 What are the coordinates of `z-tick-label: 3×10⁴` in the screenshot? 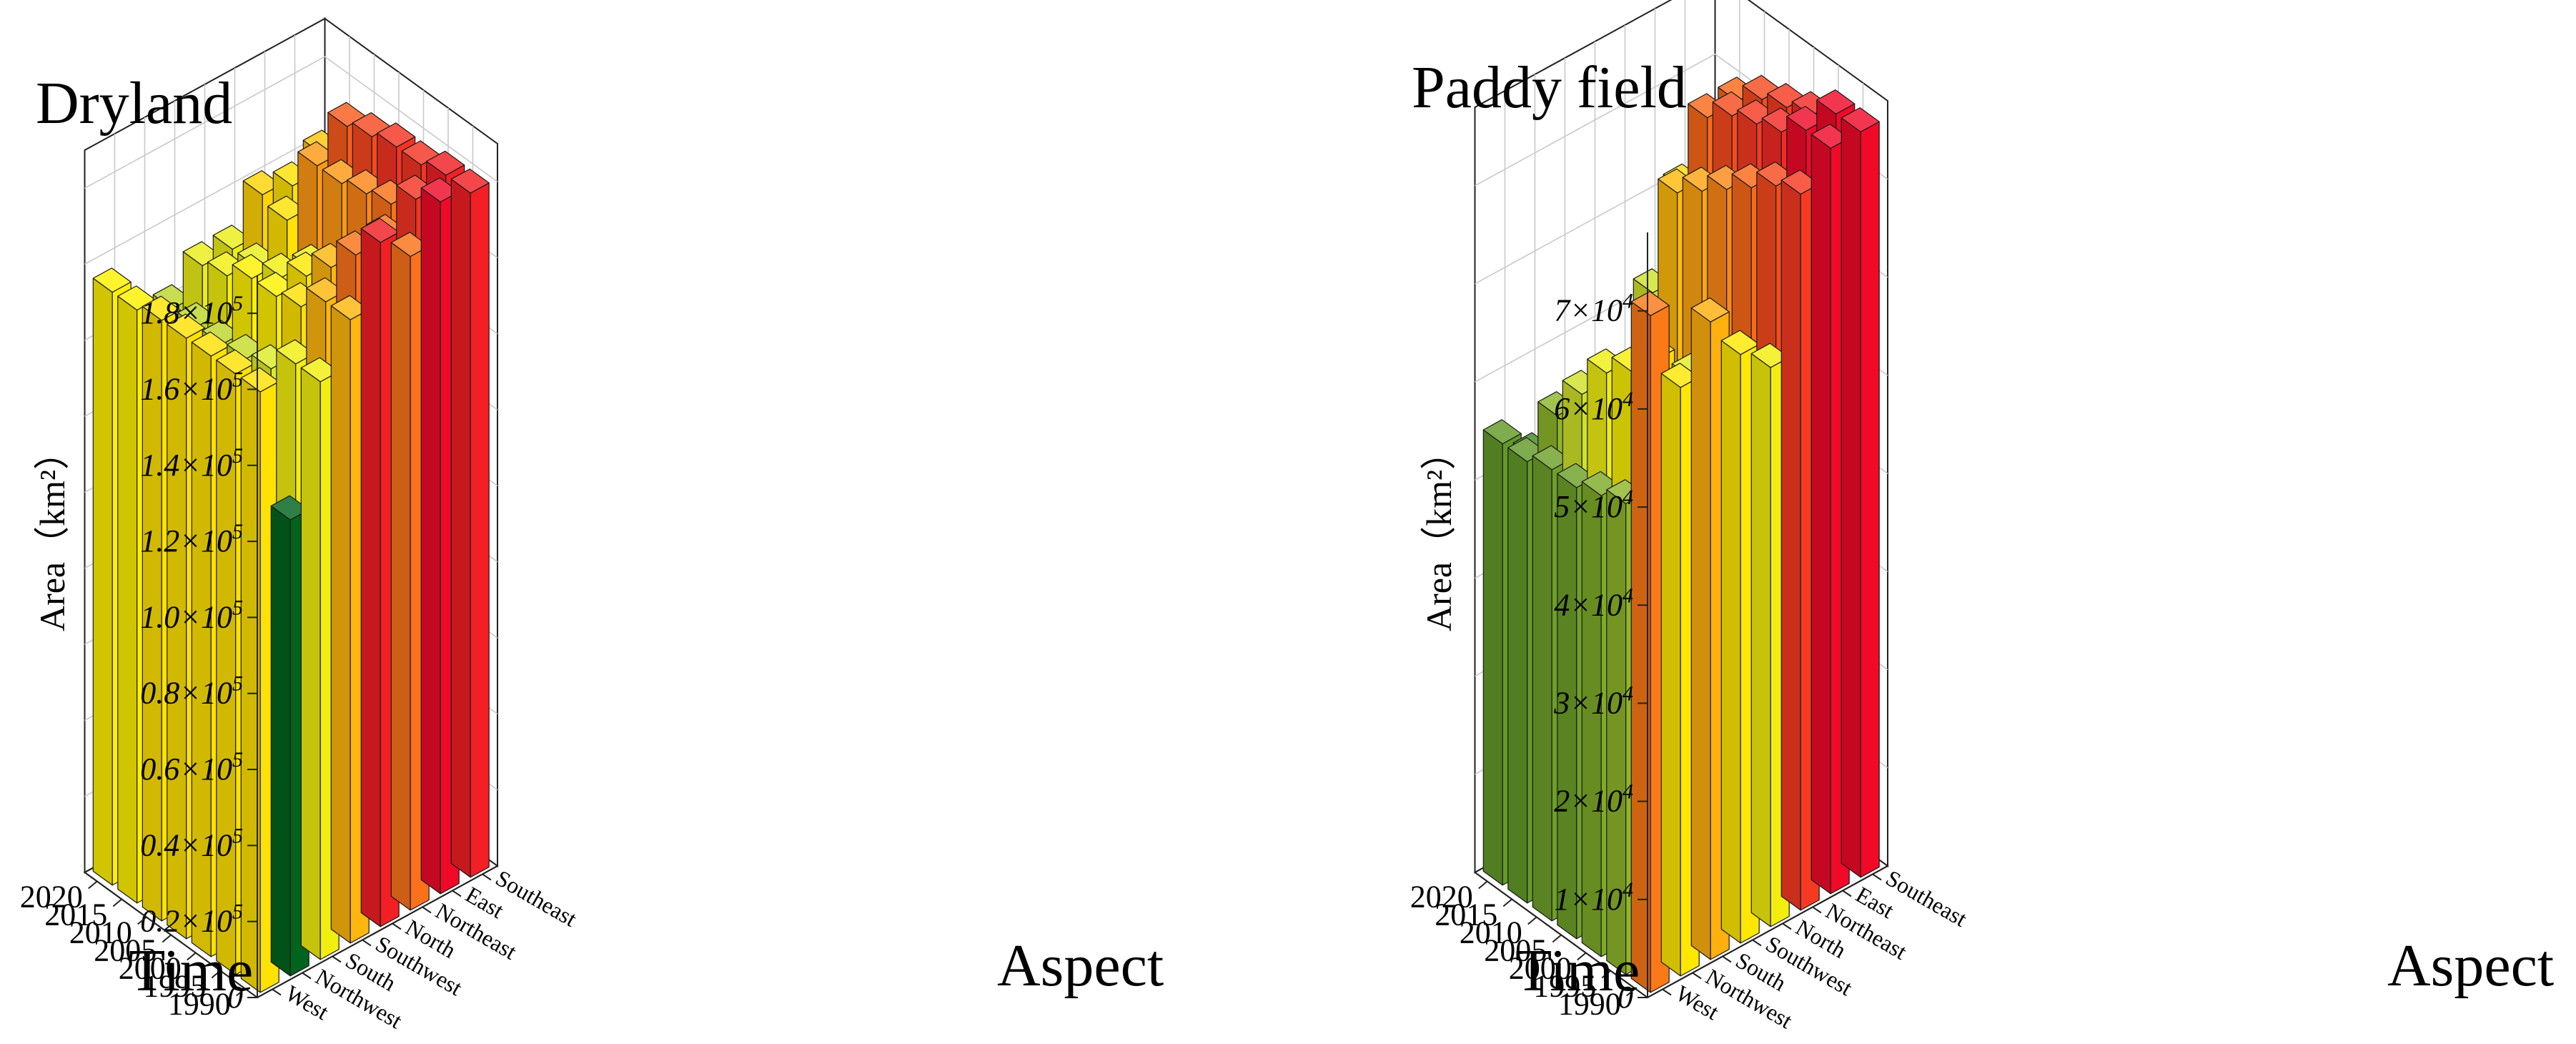 It's located at (1593, 700).